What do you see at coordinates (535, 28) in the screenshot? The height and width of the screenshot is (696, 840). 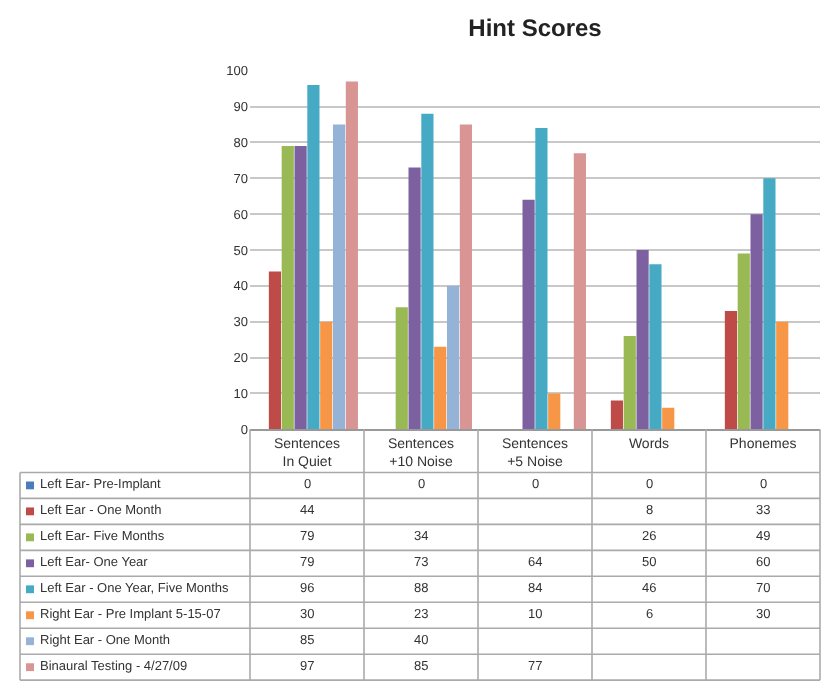 I see `chart-title: Hint Scores` at bounding box center [535, 28].